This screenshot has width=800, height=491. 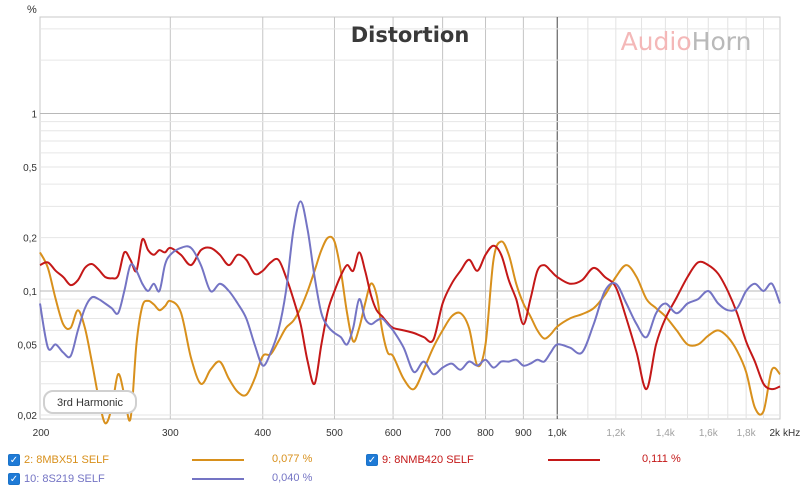 I want to click on x-tick-label: 400, so click(x=262, y=433).